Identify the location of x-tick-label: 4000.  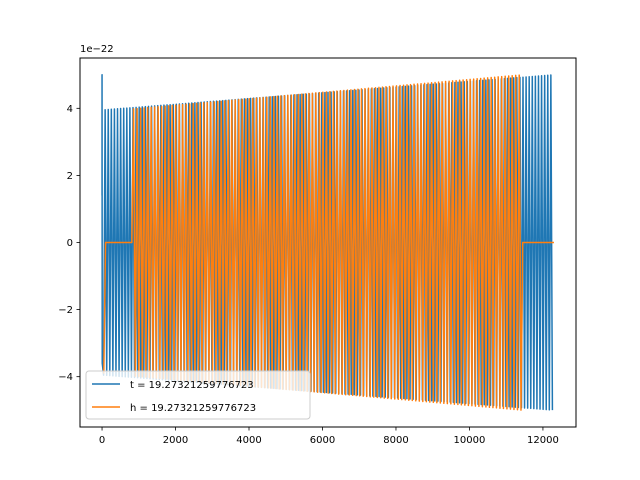
(248, 440).